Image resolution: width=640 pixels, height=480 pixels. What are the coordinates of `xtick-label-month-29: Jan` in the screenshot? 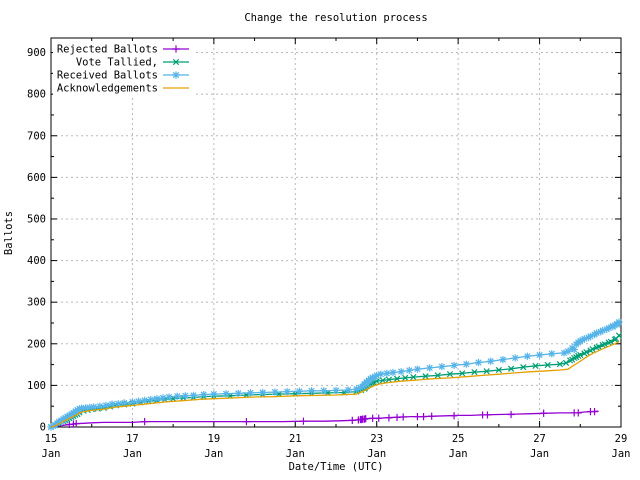 It's located at (621, 454).